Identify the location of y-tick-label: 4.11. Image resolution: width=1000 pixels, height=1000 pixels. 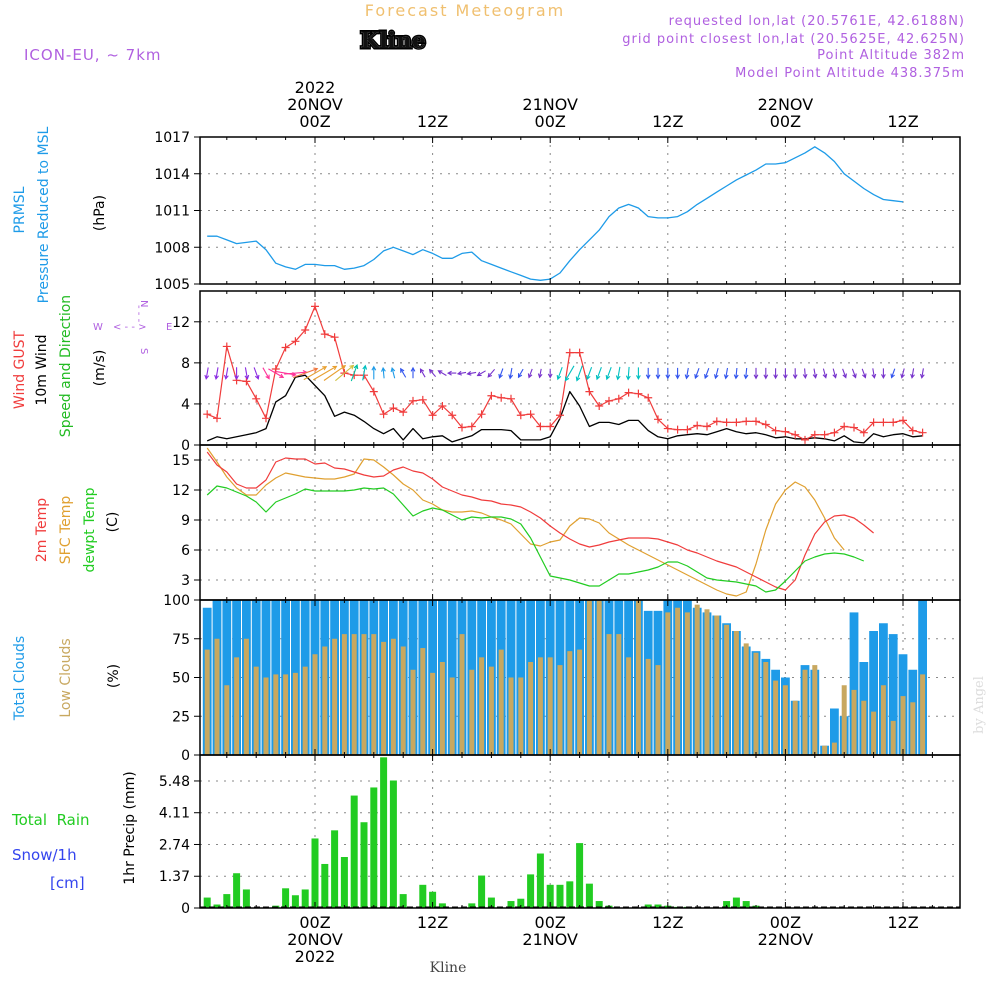
(174, 814).